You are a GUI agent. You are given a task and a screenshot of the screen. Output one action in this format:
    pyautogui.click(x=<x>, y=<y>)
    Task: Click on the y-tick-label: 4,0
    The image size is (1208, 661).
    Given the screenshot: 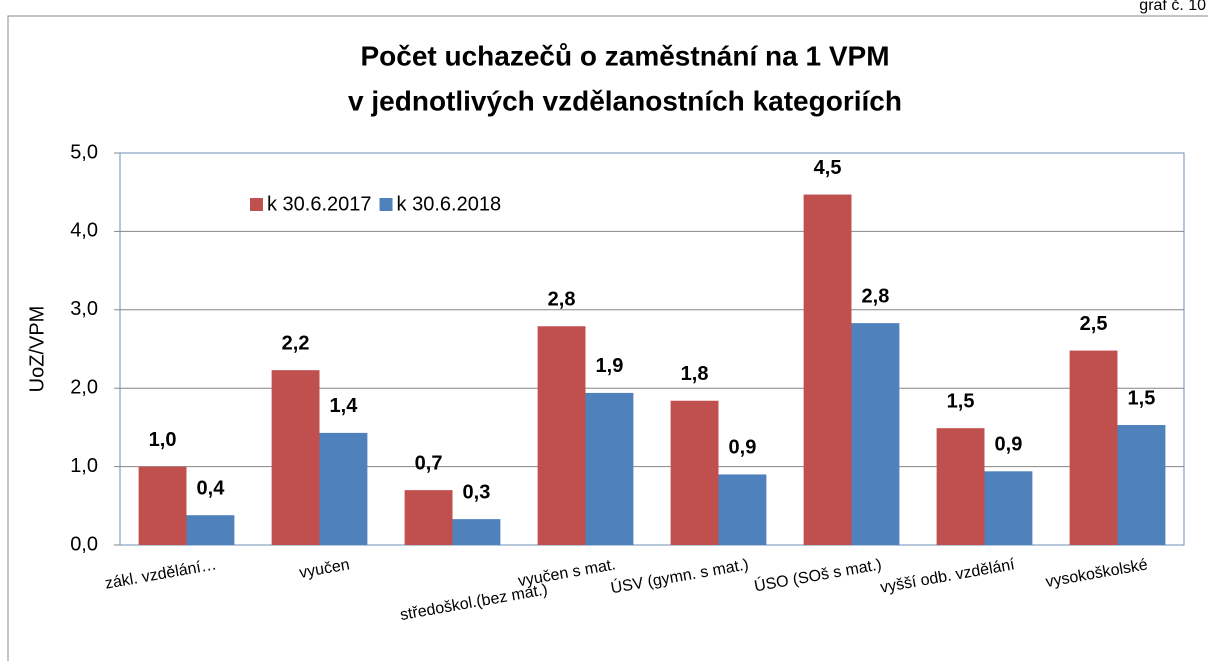 What is the action you would take?
    pyautogui.click(x=84, y=231)
    